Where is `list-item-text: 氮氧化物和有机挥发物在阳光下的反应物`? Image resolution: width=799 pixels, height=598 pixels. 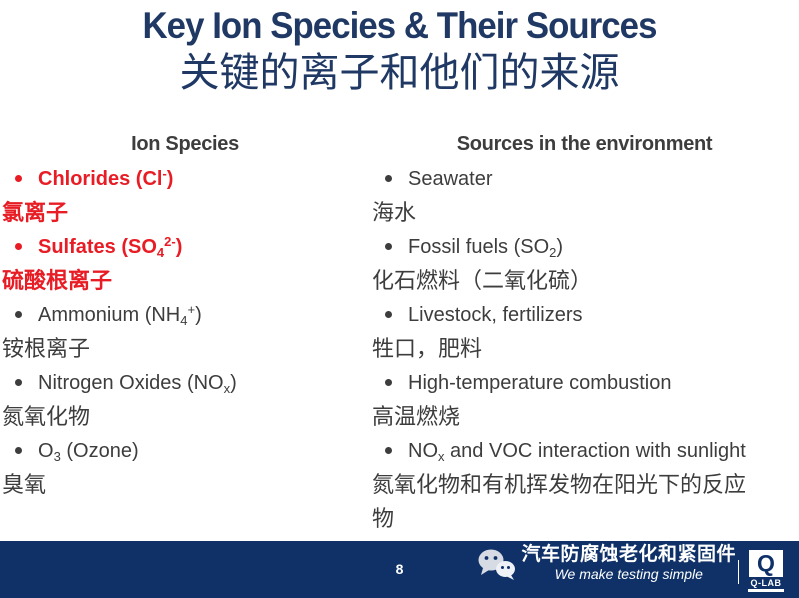
list-item-text: 氮氧化物和有机挥发物在阳光下的反应物 is located at coordinates (559, 501).